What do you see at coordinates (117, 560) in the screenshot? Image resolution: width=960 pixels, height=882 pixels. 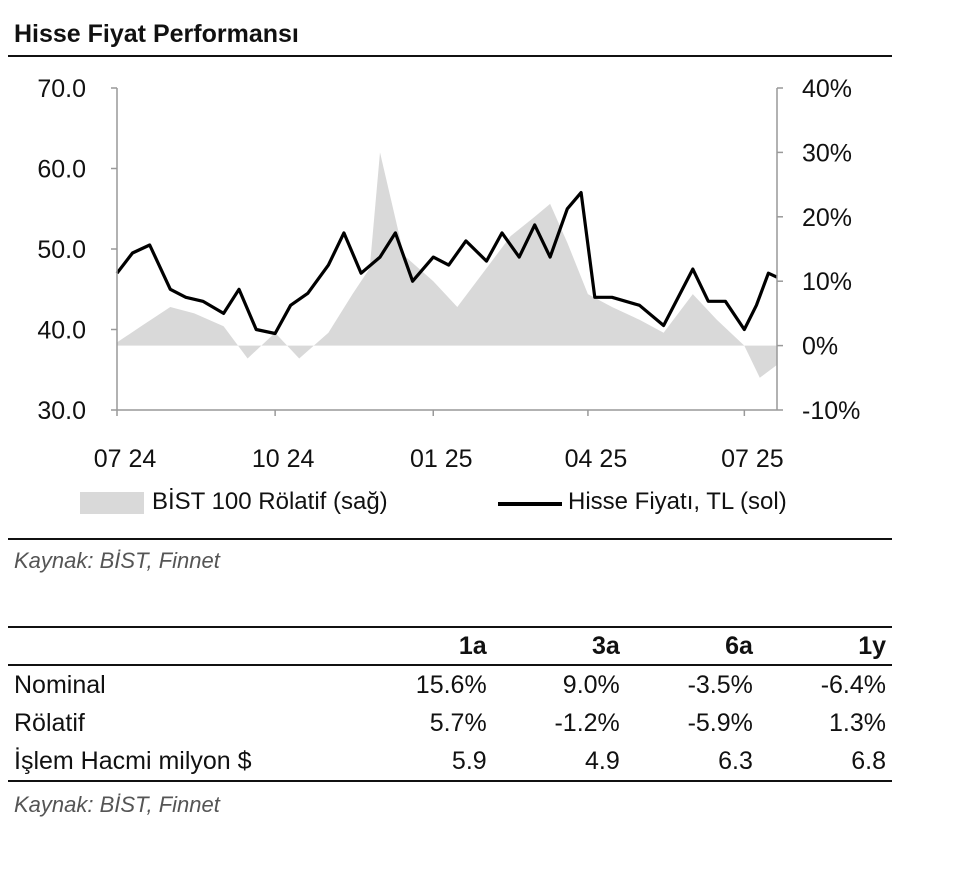 I see `chart-source-note: Kaynak: BİST, Finnet` at bounding box center [117, 560].